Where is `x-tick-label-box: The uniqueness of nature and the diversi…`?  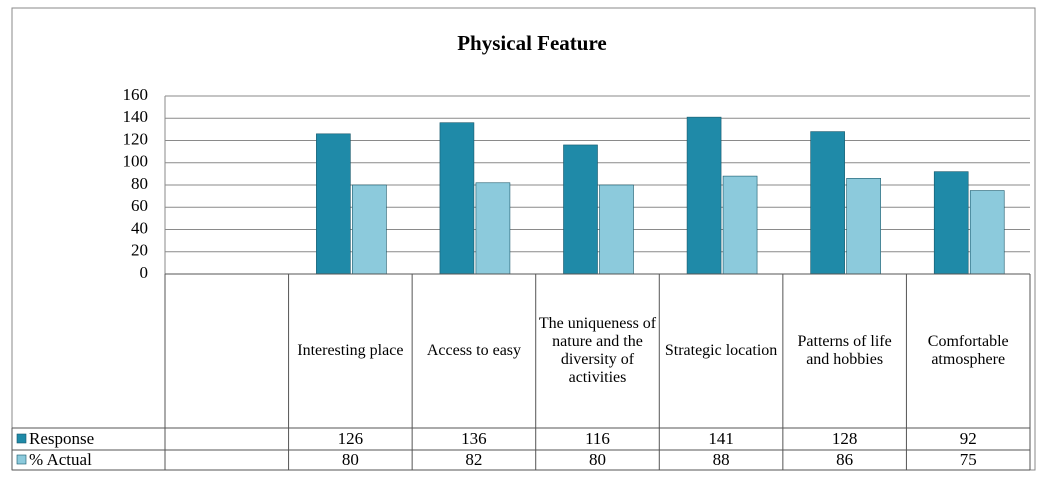
x-tick-label-box: The uniqueness of nature and the diversi… is located at coordinates (597, 350).